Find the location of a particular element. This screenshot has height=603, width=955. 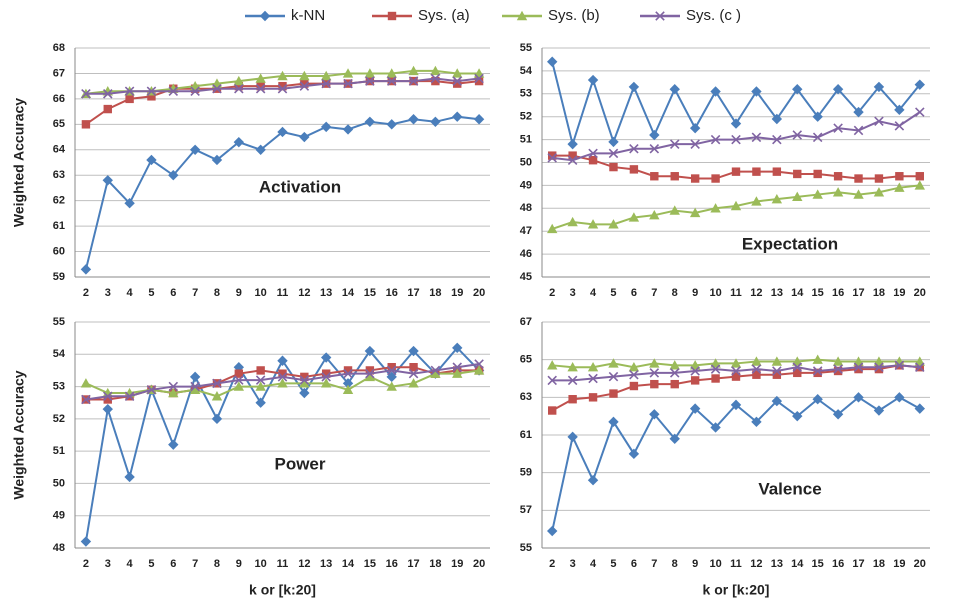

y-tick-label: 63 is located at coordinates (526, 397).